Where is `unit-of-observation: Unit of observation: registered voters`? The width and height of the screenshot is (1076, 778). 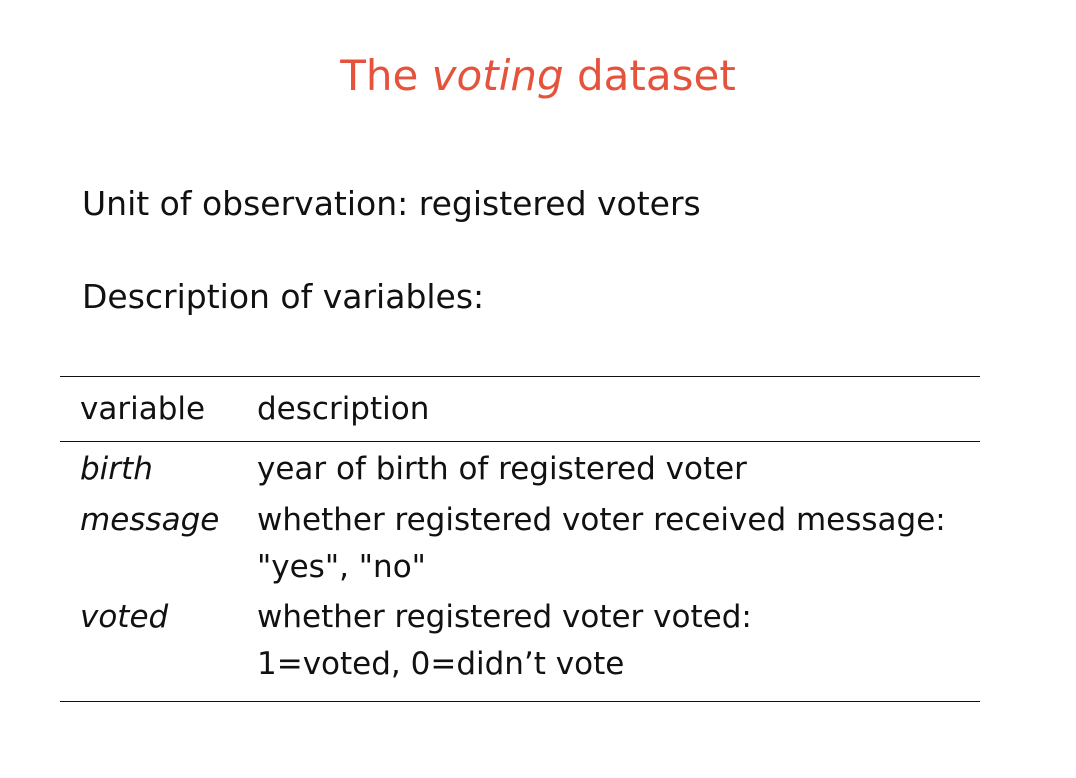
unit-of-observation: Unit of observation: registered voters is located at coordinates (391, 203).